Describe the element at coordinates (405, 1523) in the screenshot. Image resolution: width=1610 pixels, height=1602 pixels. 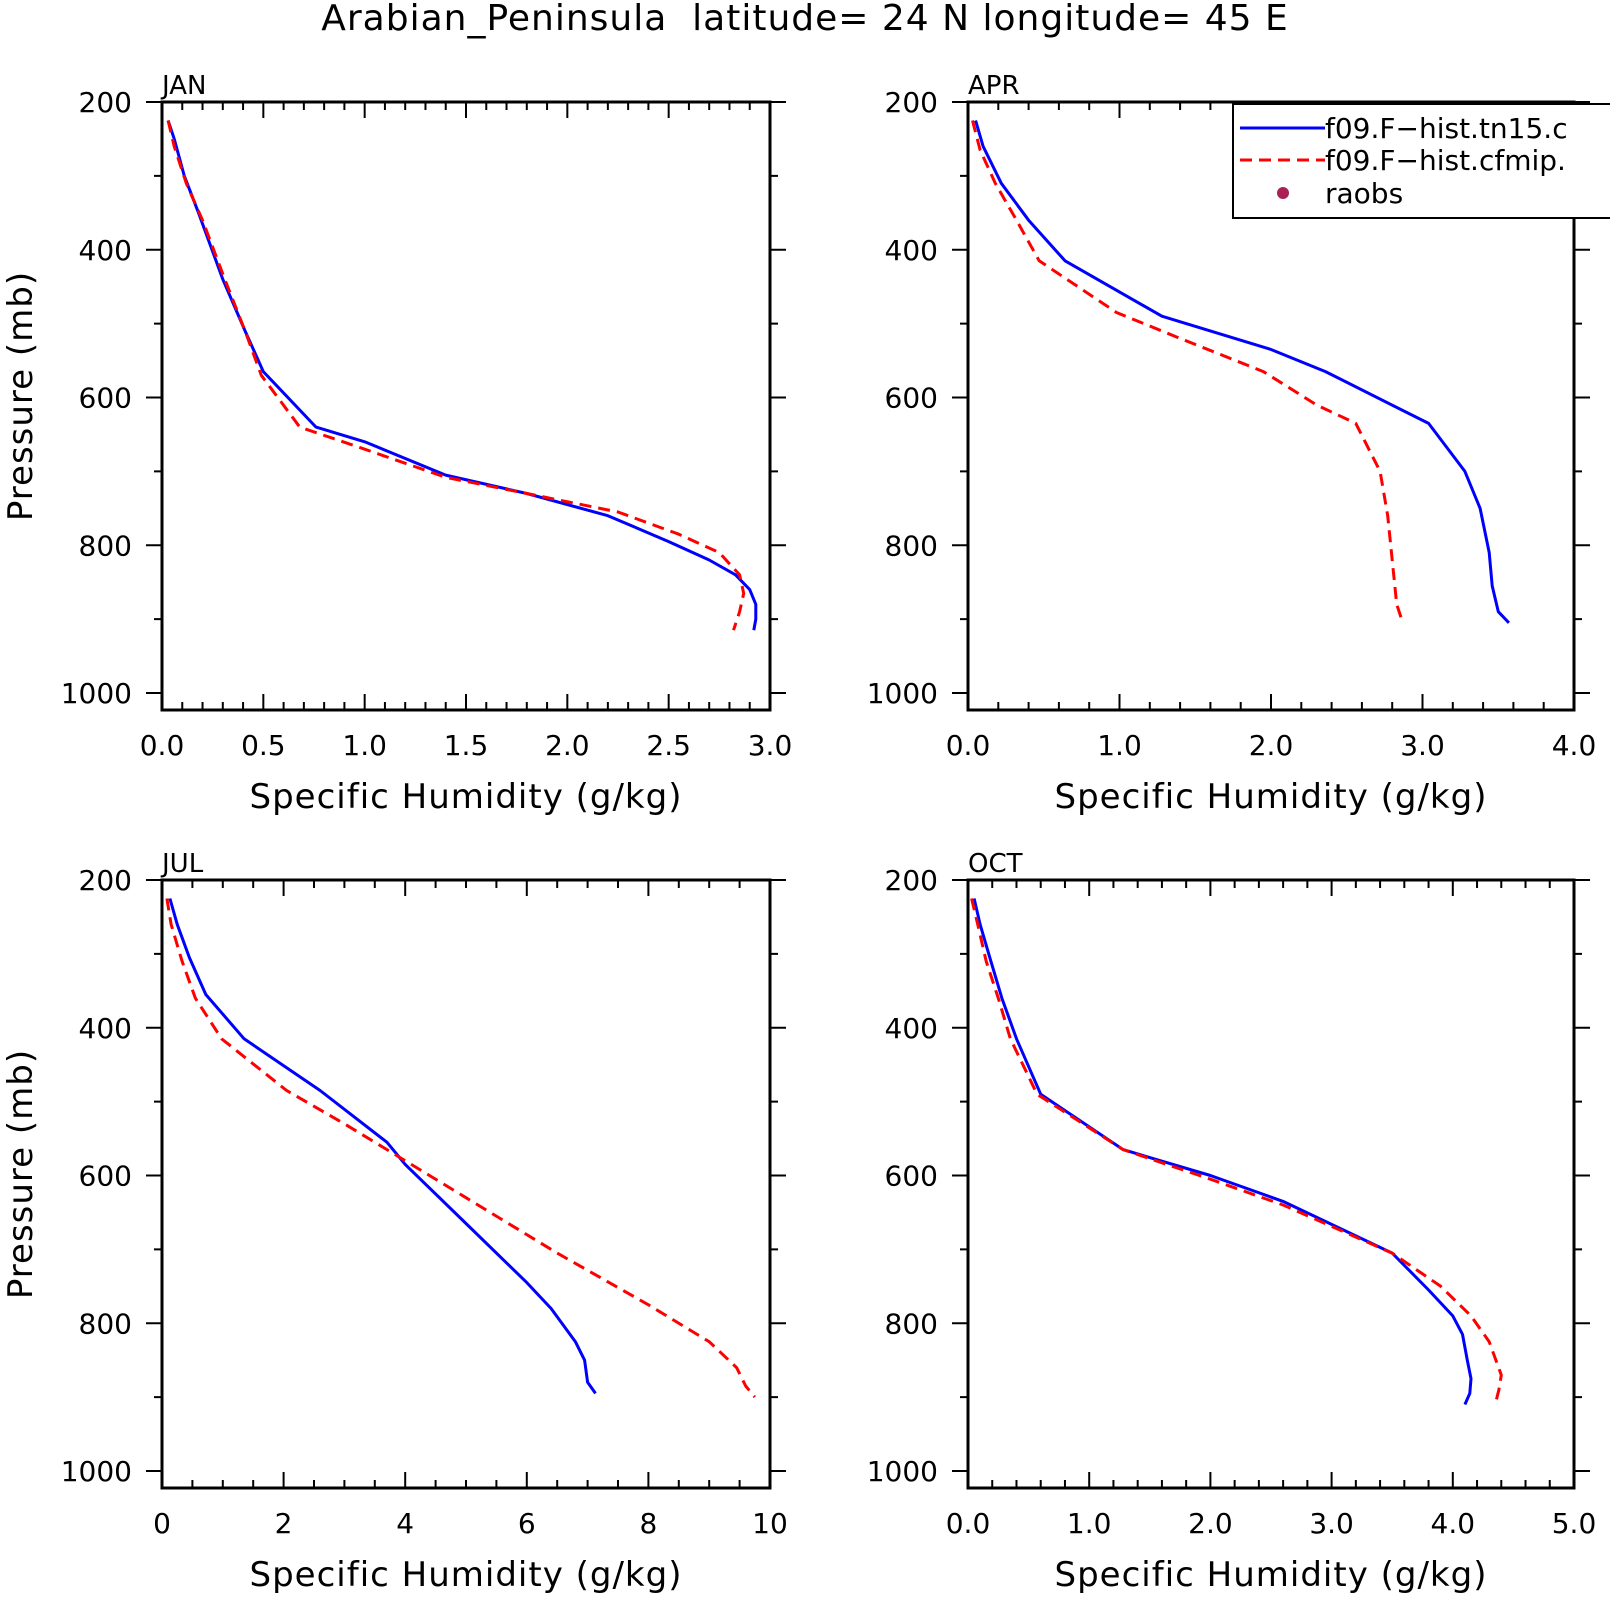
I see `xtick-label: 4` at that location.